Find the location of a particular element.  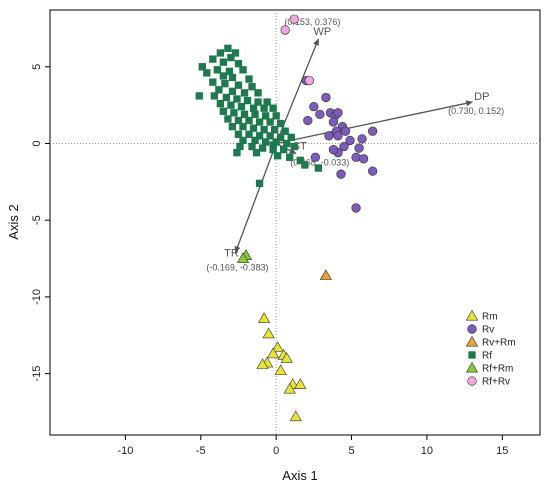

y-tick-label: 0 is located at coordinates (37, 143).